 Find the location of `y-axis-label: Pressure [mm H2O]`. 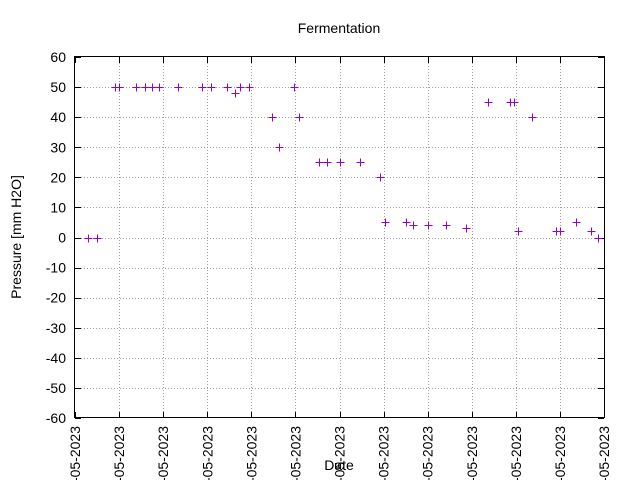

y-axis-label: Pressure [mm H2O] is located at coordinates (16, 237).